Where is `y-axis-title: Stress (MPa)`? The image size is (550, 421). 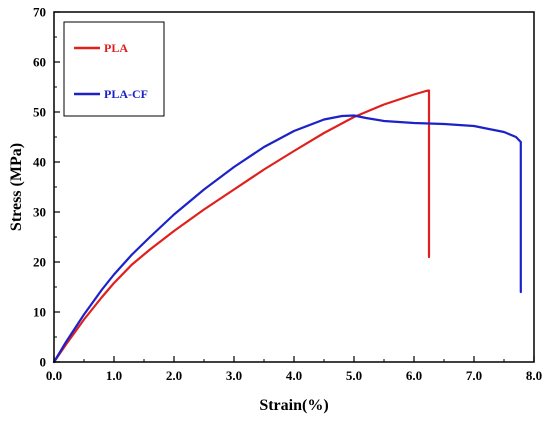
y-axis-title: Stress (MPa) is located at coordinates (16, 187).